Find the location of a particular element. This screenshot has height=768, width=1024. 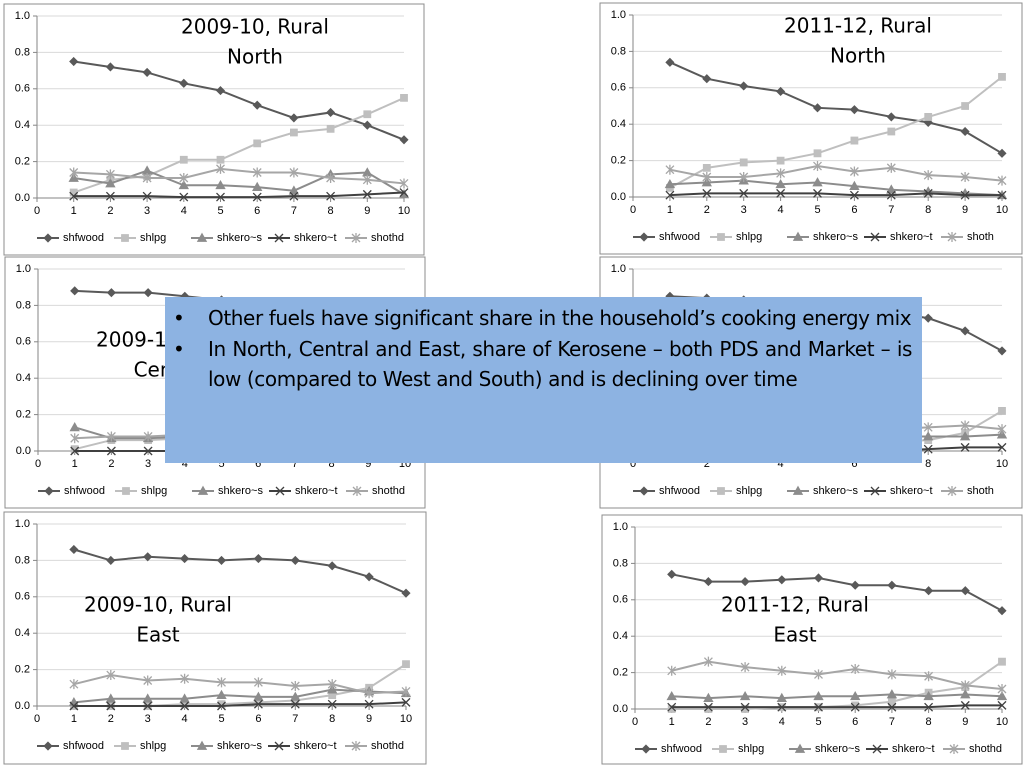

x-tick-label: 2 is located at coordinates (708, 722).